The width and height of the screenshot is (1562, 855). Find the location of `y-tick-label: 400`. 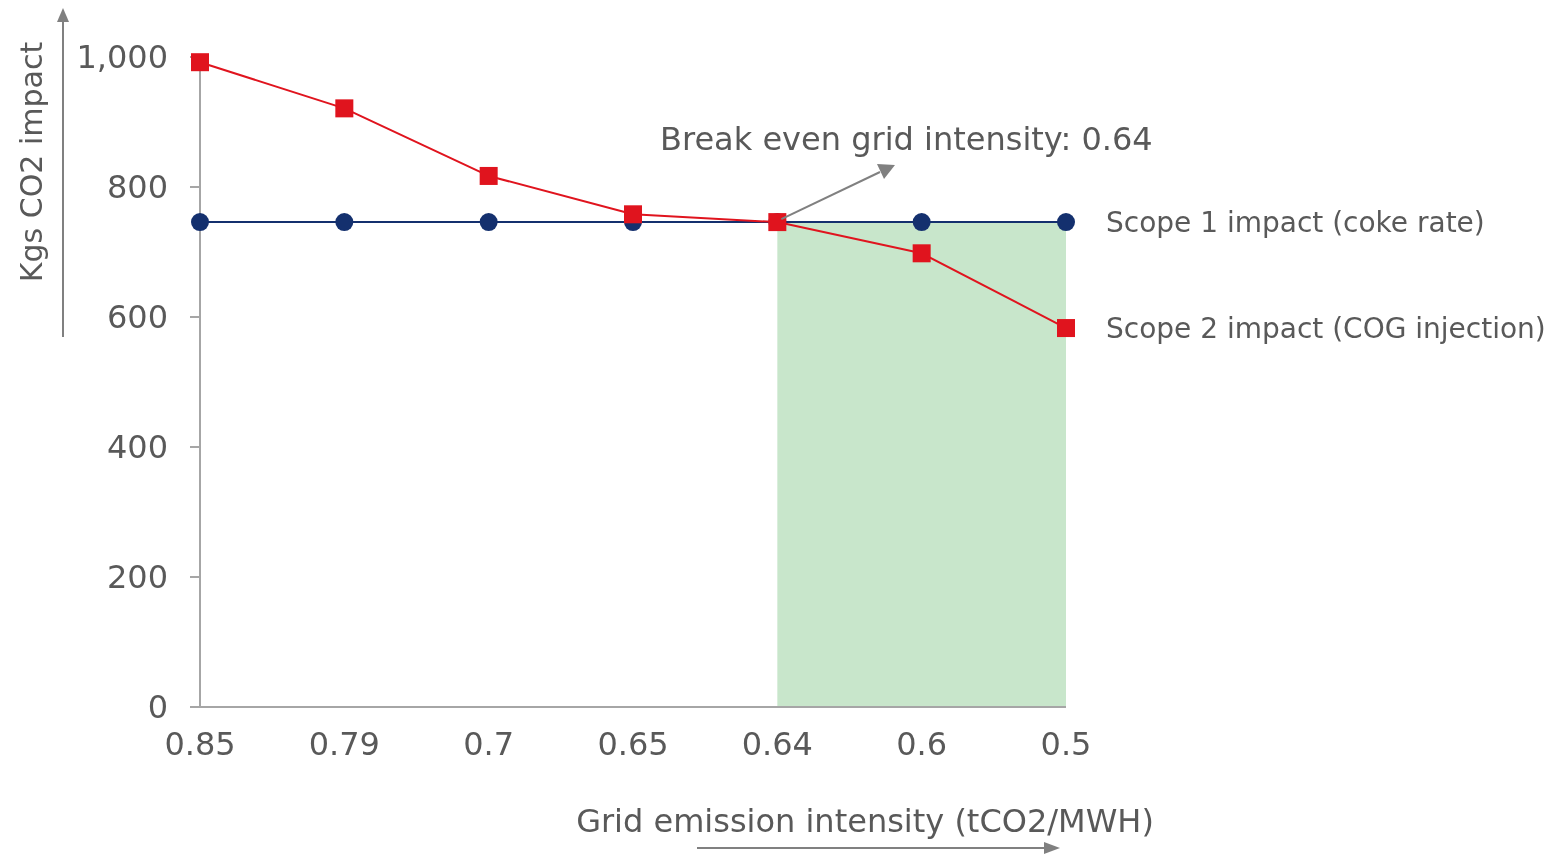

y-tick-label: 400 is located at coordinates (137, 447).